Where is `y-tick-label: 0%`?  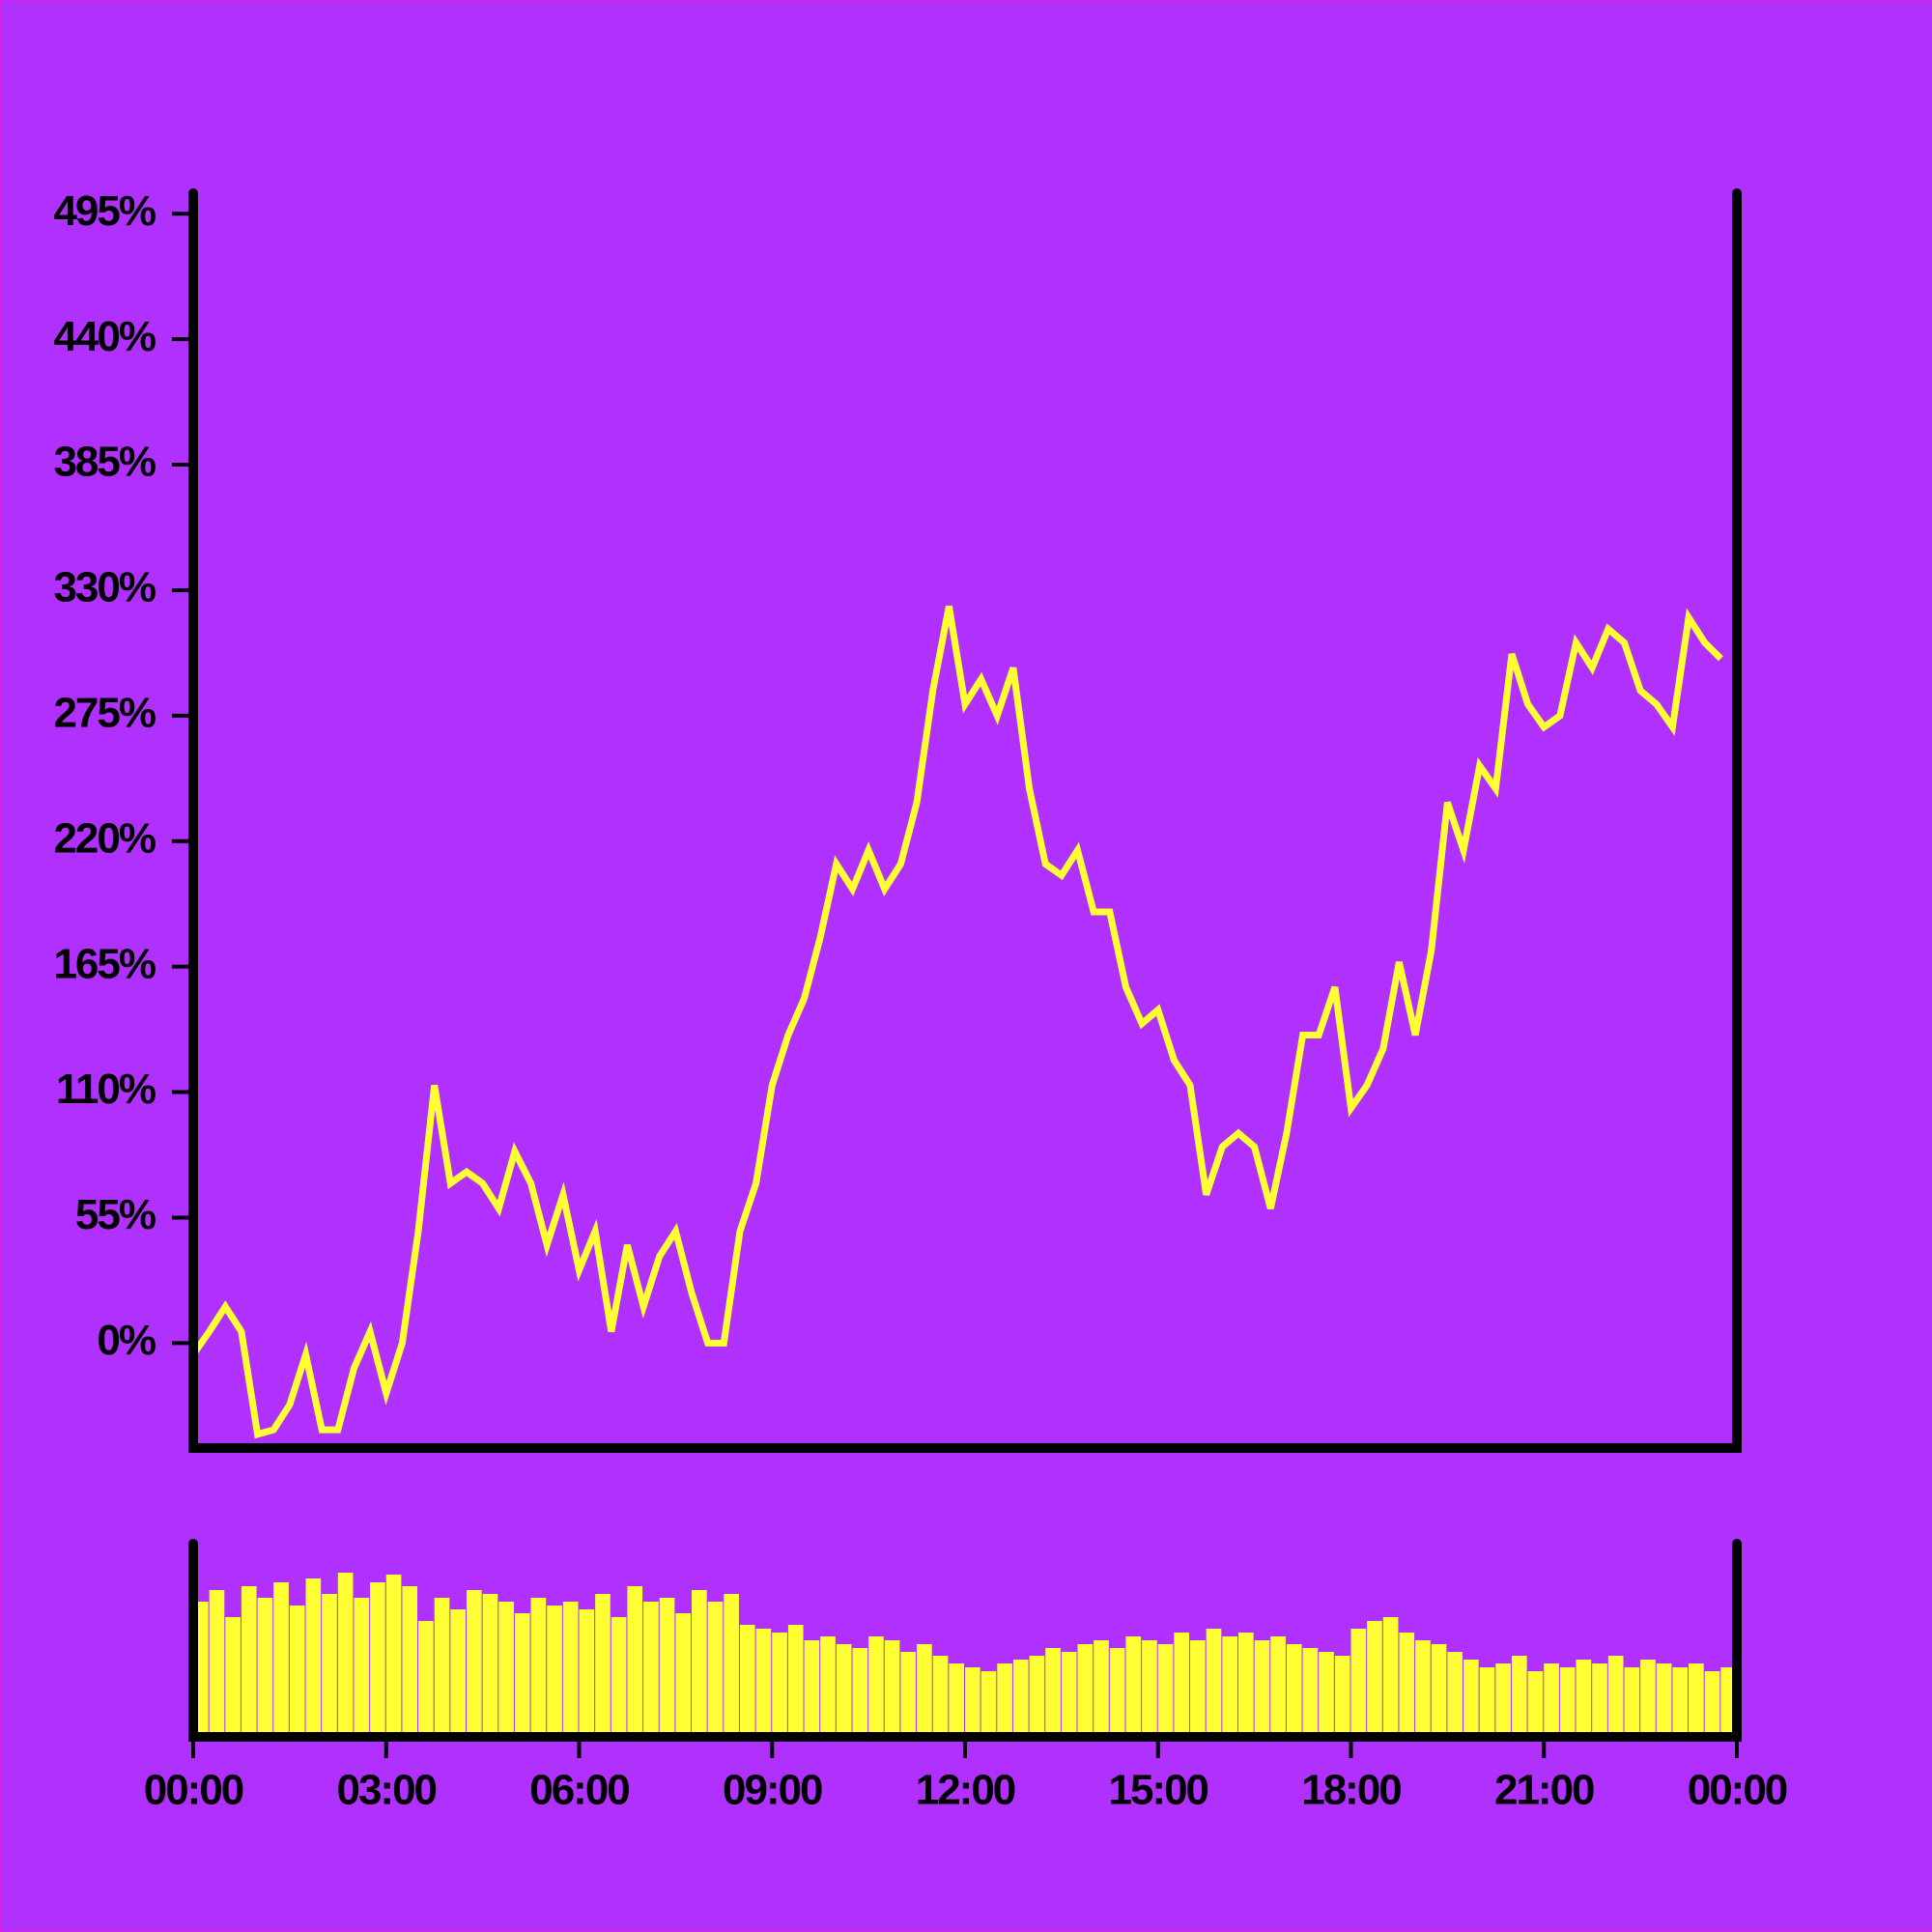 y-tick-label: 0% is located at coordinates (126, 1340).